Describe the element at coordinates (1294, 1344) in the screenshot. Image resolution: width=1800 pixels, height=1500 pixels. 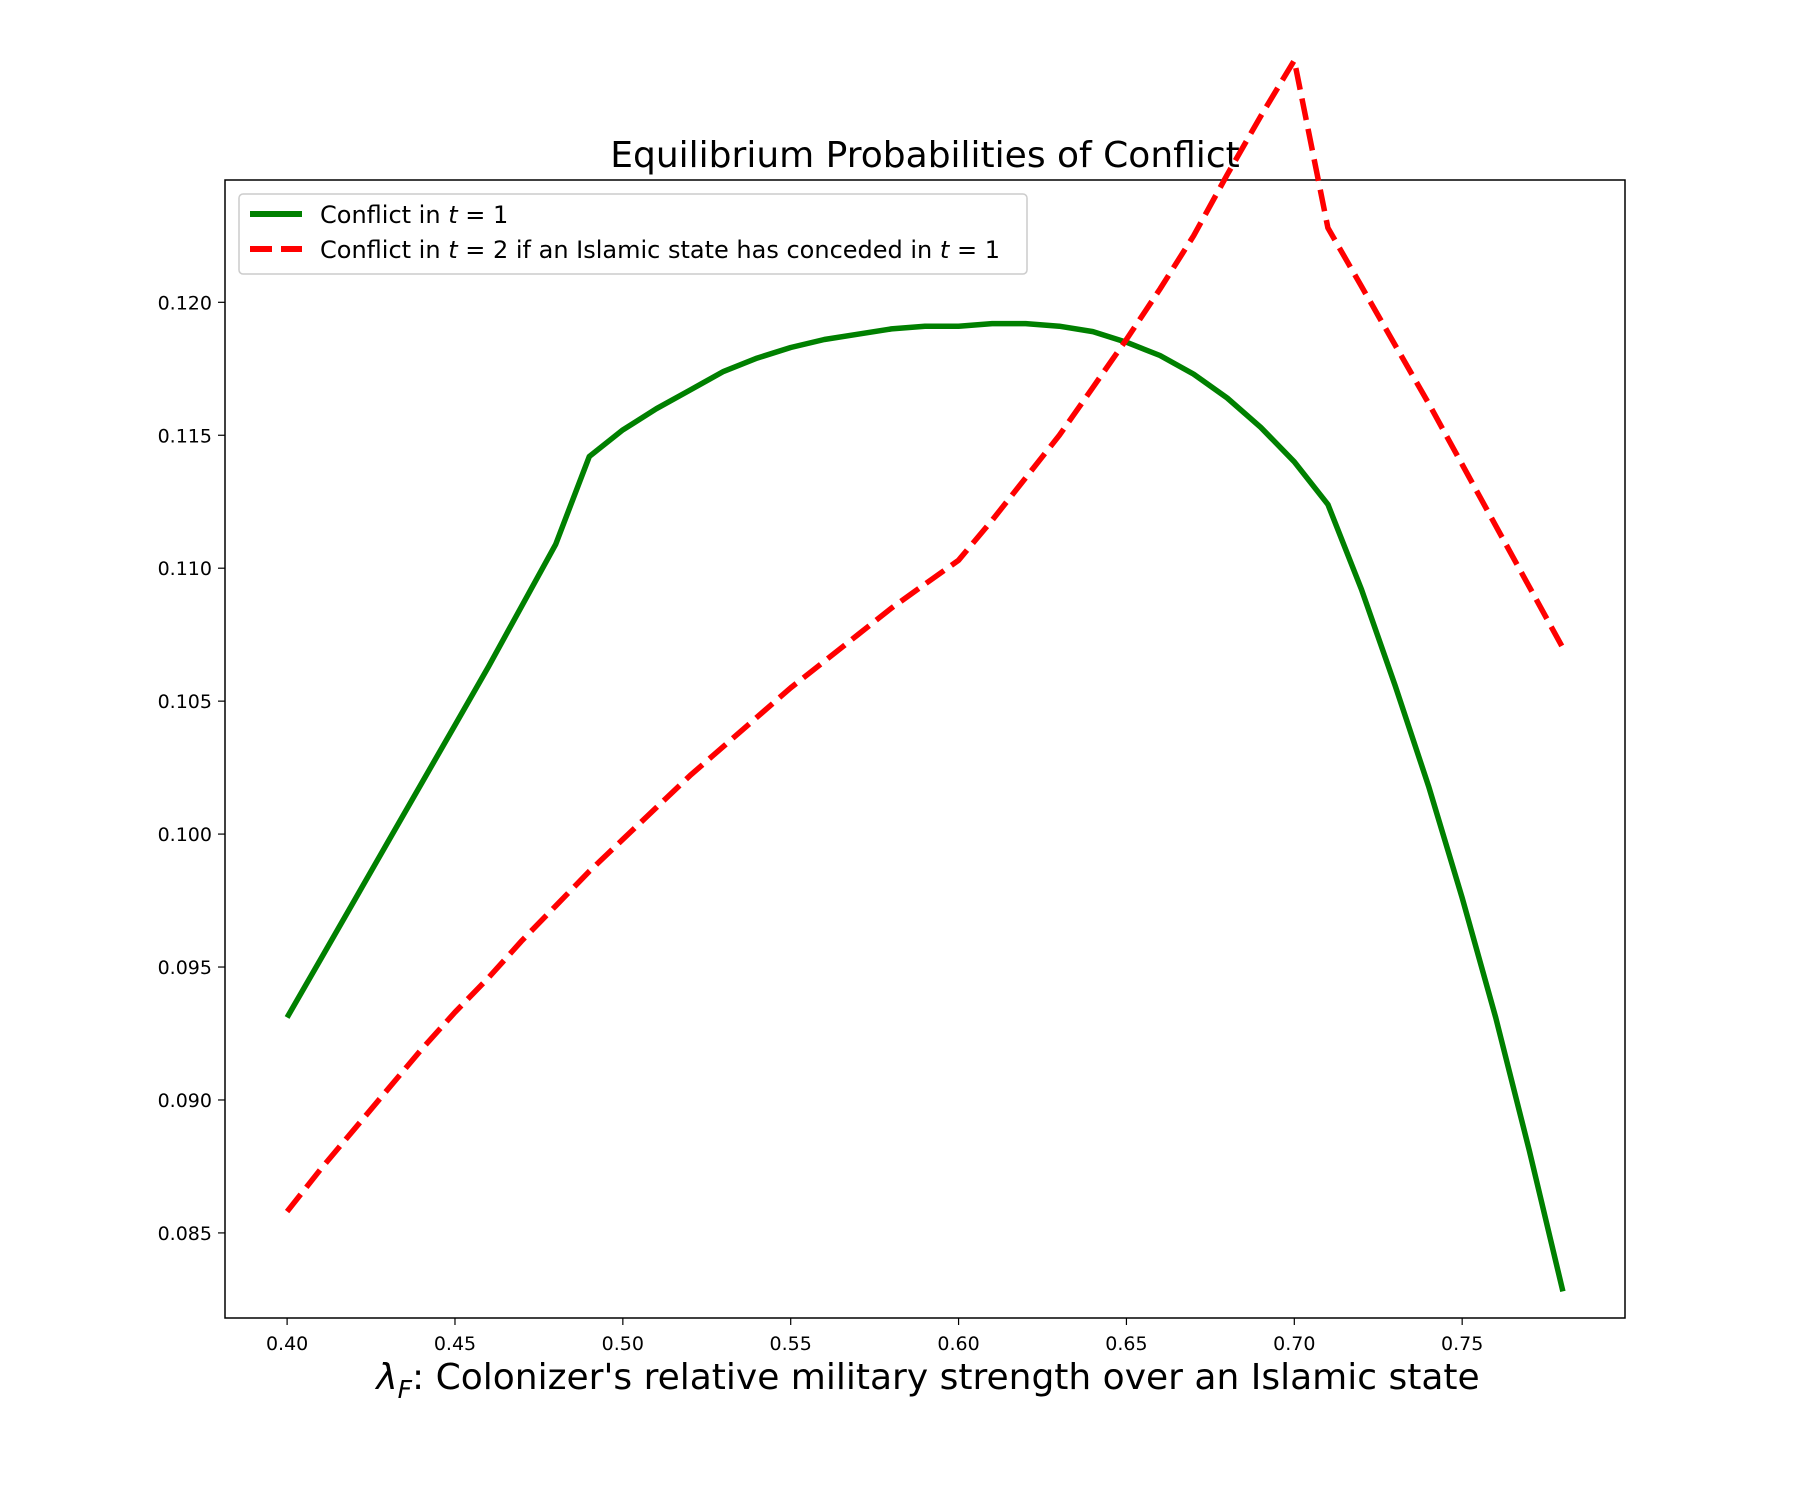
I see `x-tick-label: 0.70` at that location.